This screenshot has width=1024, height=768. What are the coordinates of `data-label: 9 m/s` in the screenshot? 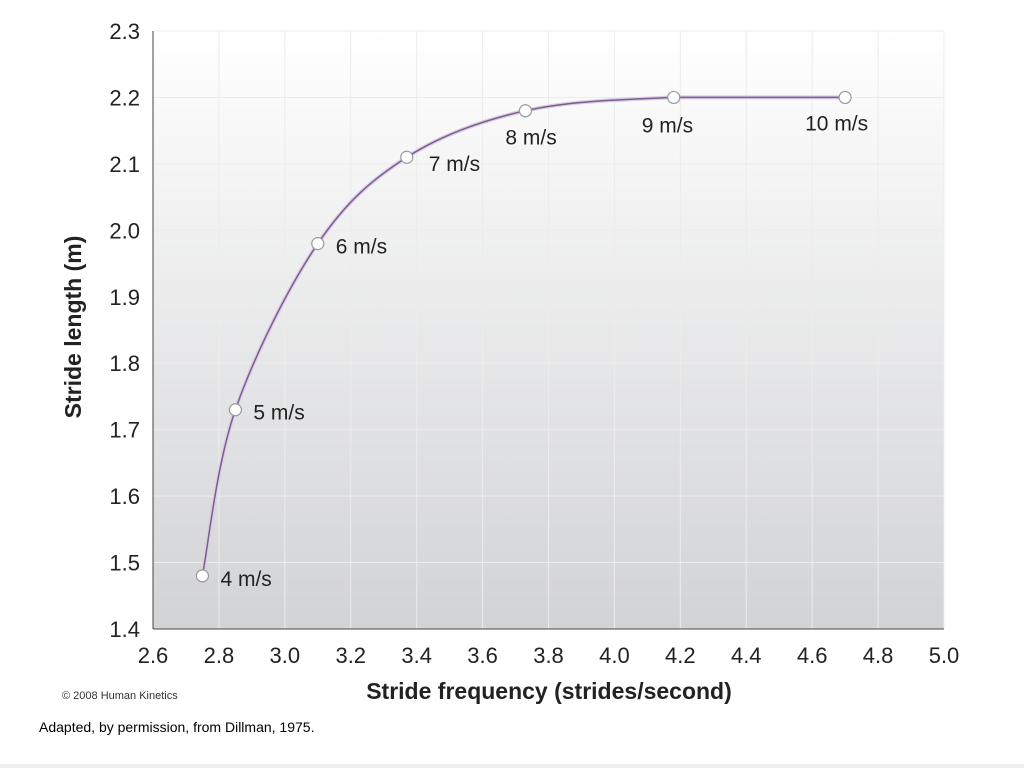 It's located at (667, 125).